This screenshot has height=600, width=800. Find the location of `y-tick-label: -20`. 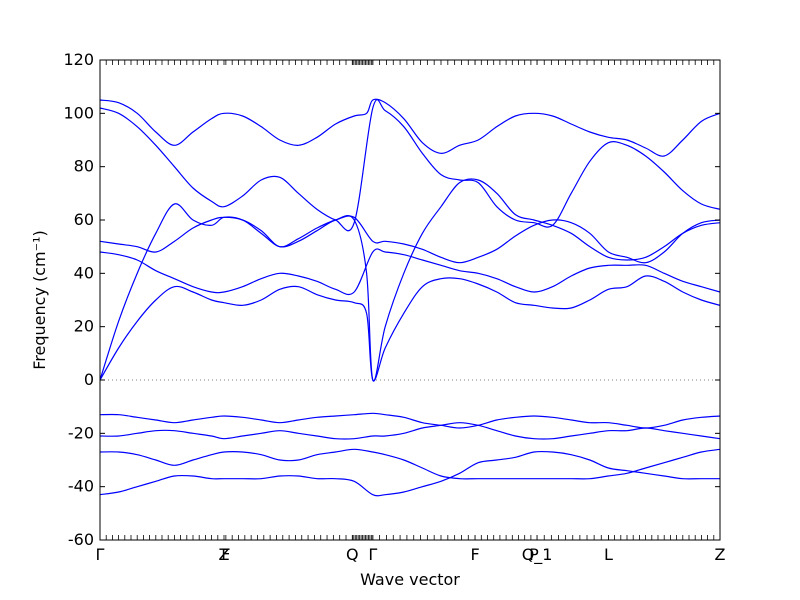

y-tick-label: -20 is located at coordinates (81, 432).